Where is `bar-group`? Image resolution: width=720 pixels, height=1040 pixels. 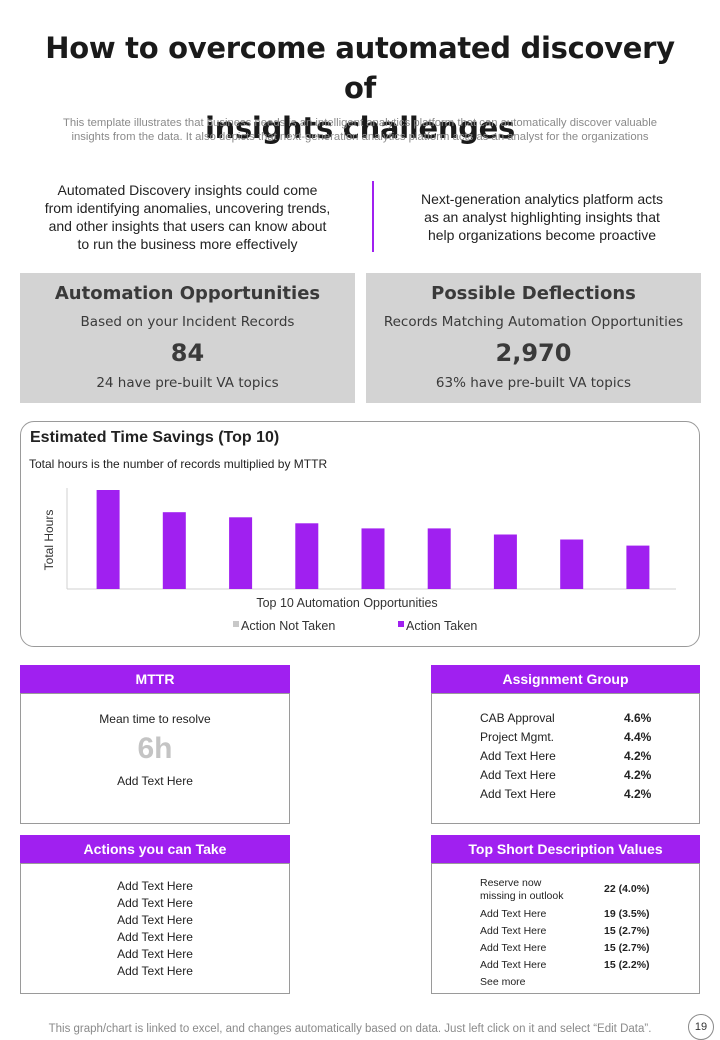 bar-group is located at coordinates (373, 540).